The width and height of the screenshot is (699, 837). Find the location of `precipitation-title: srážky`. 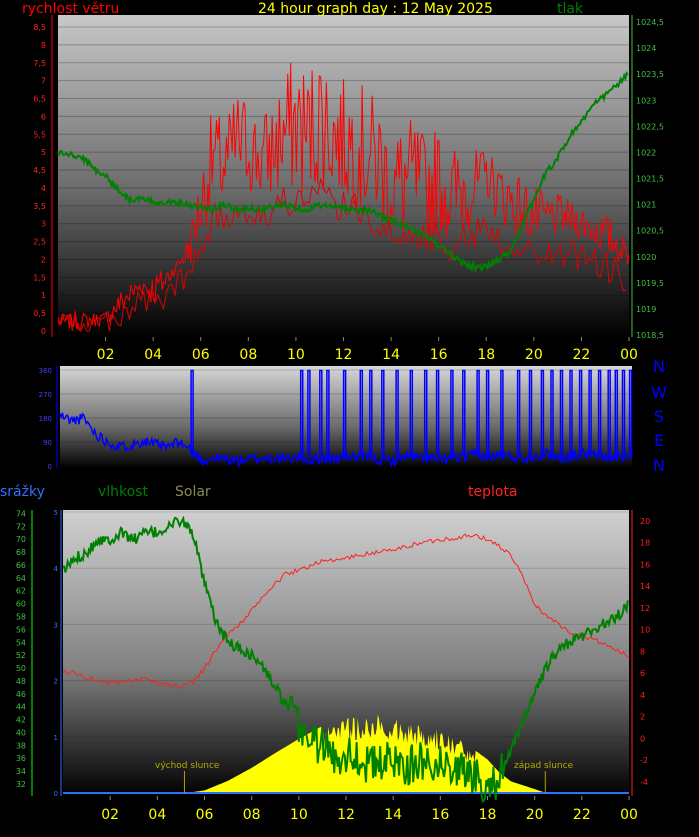

precipitation-title: srážky is located at coordinates (22, 492).